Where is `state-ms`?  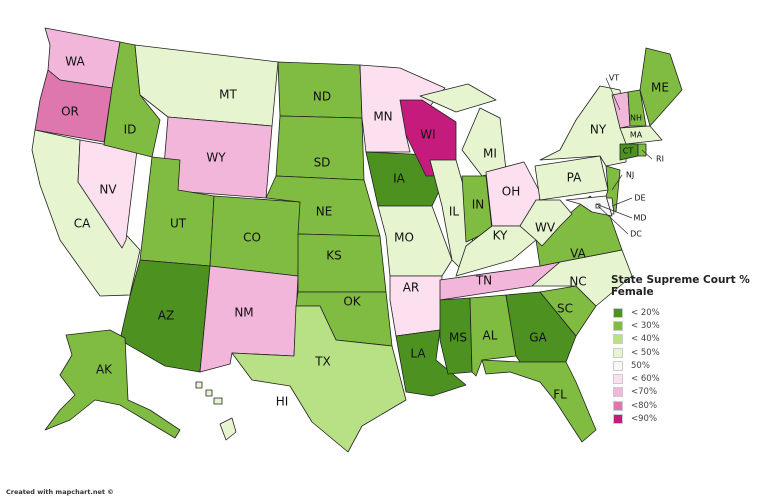
state-ms is located at coordinates (456, 336).